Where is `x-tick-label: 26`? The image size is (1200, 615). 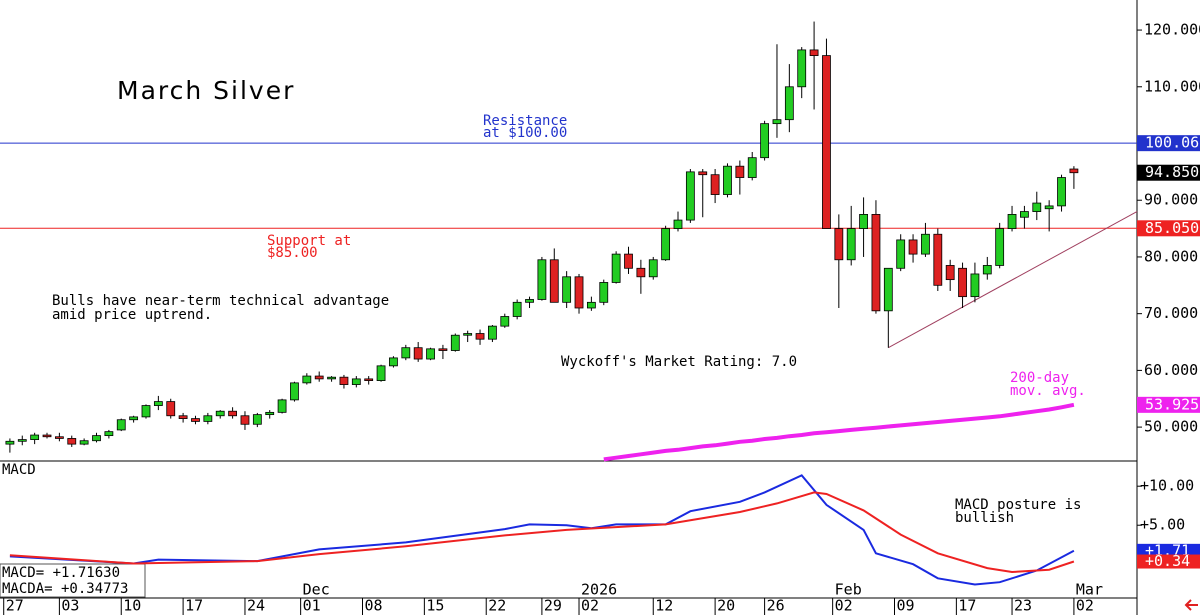
x-tick-label: 26 is located at coordinates (776, 606).